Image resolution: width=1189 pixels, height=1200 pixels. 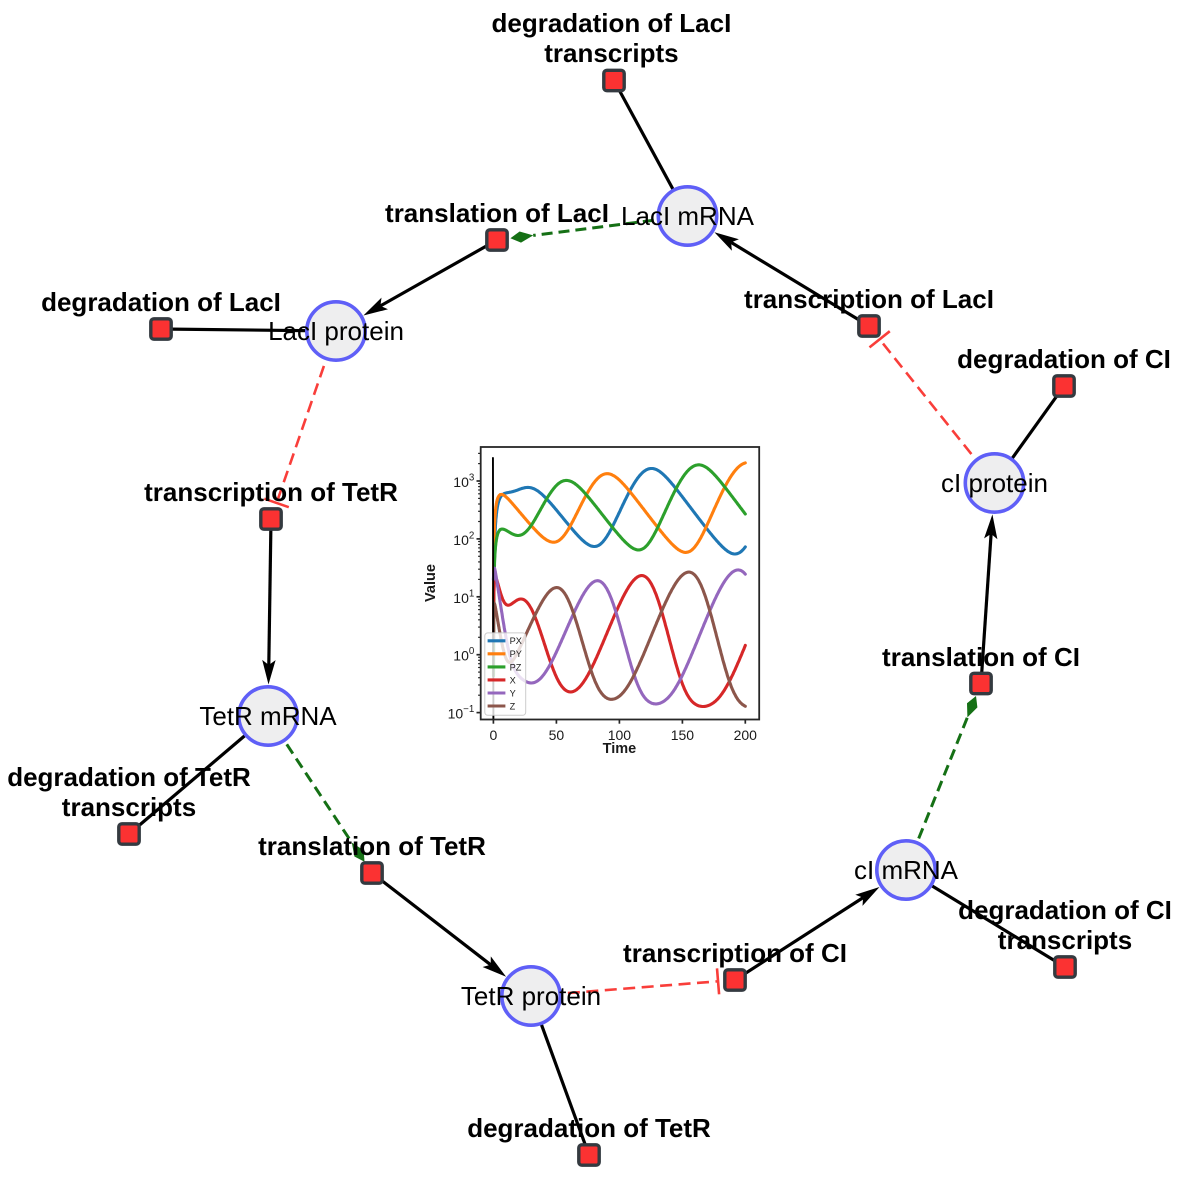 What do you see at coordinates (620, 735) in the screenshot?
I see `svg-text: 100` at bounding box center [620, 735].